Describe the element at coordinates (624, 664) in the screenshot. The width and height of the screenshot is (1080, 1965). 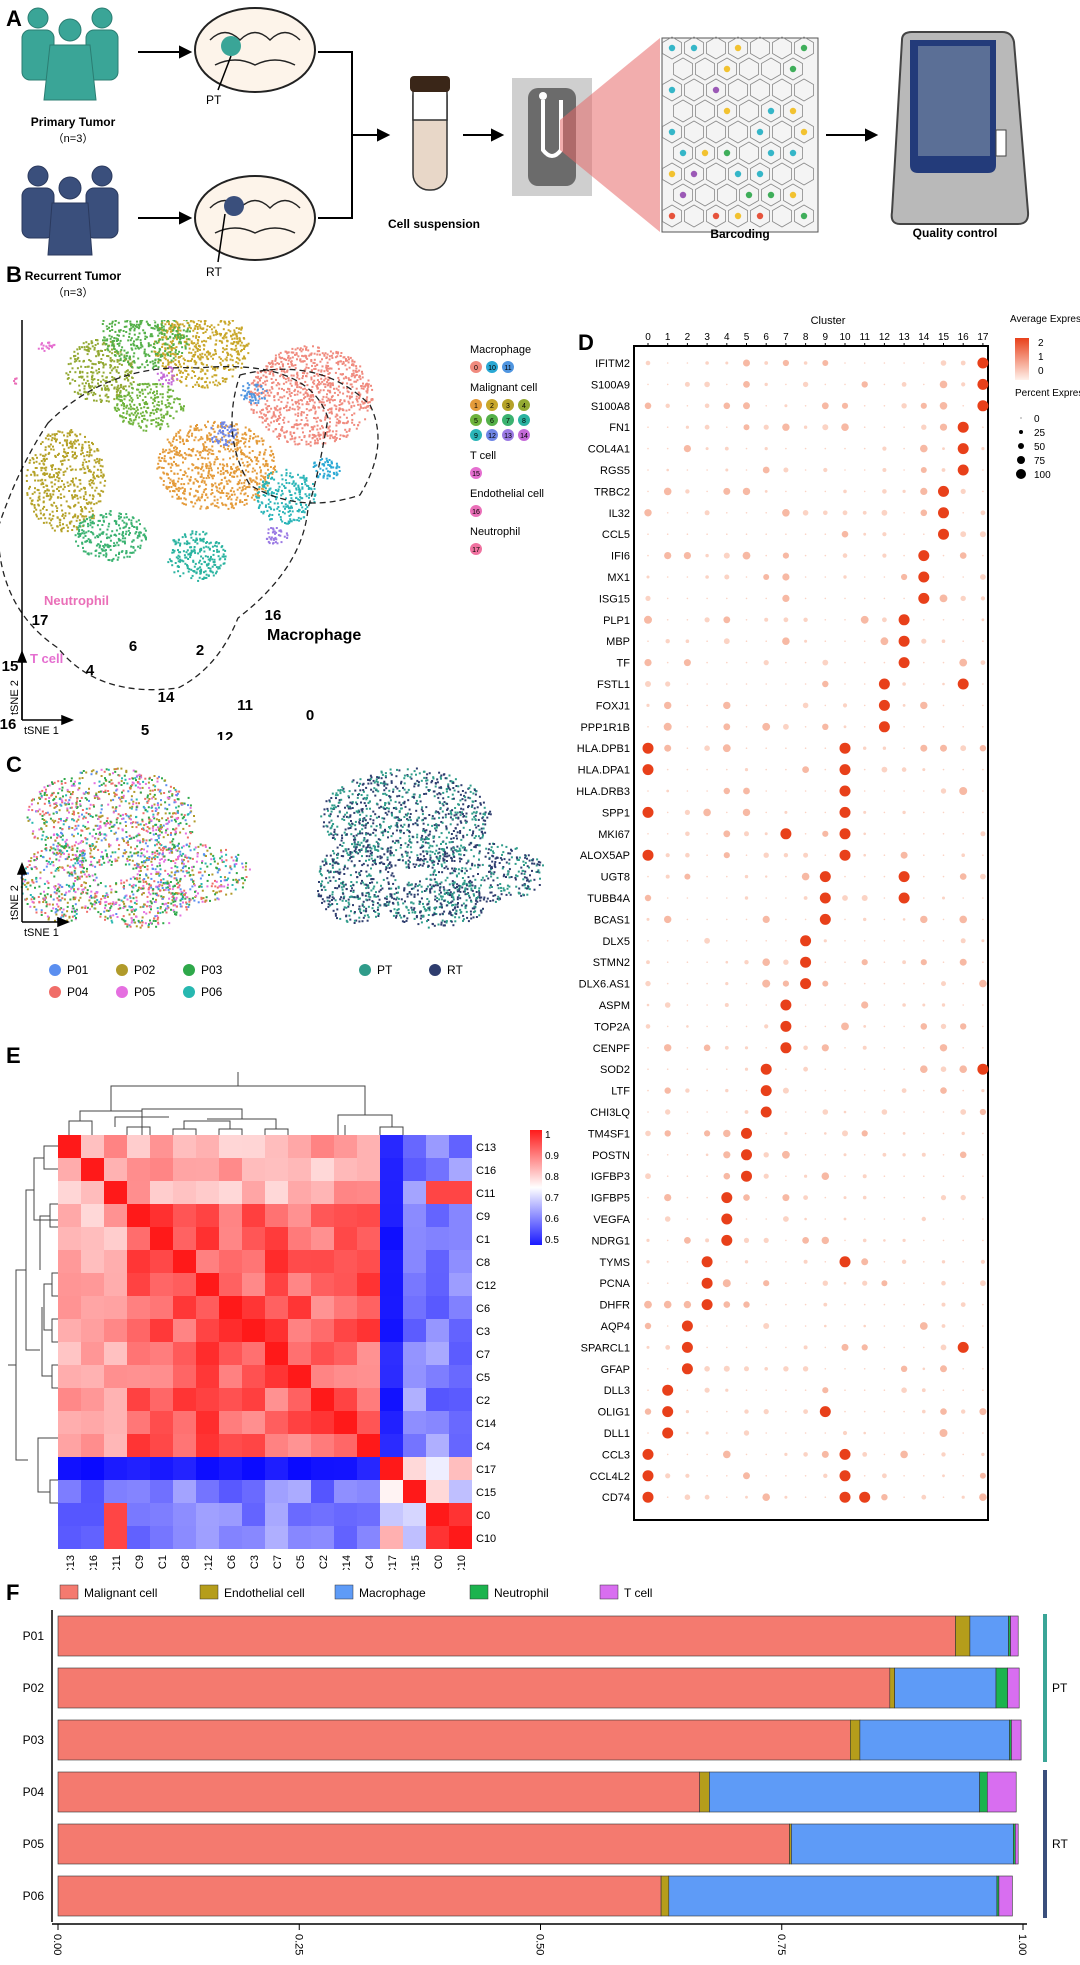
I see `d-gene-TF: TF` at that location.